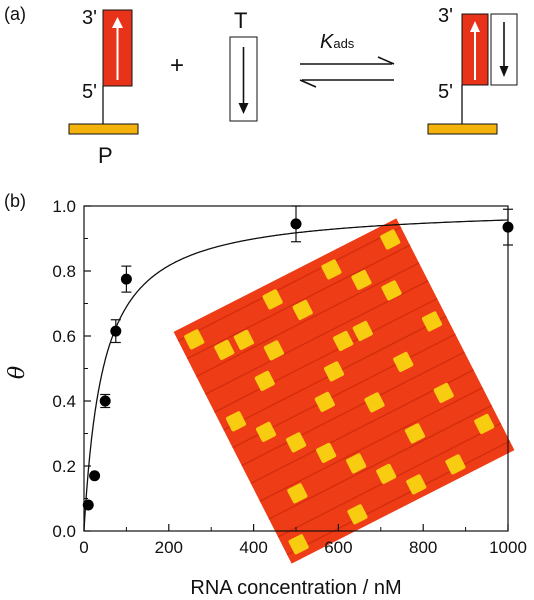  Describe the element at coordinates (508, 547) in the screenshot. I see `x-tick-label: 1000` at that location.